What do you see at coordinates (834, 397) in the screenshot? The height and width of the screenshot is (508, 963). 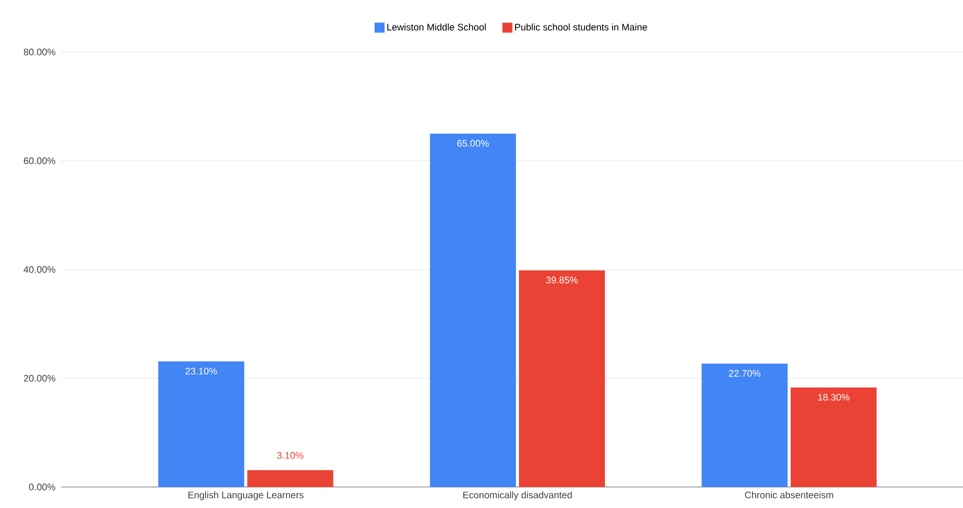 I see `data-label: 18.30%` at bounding box center [834, 397].